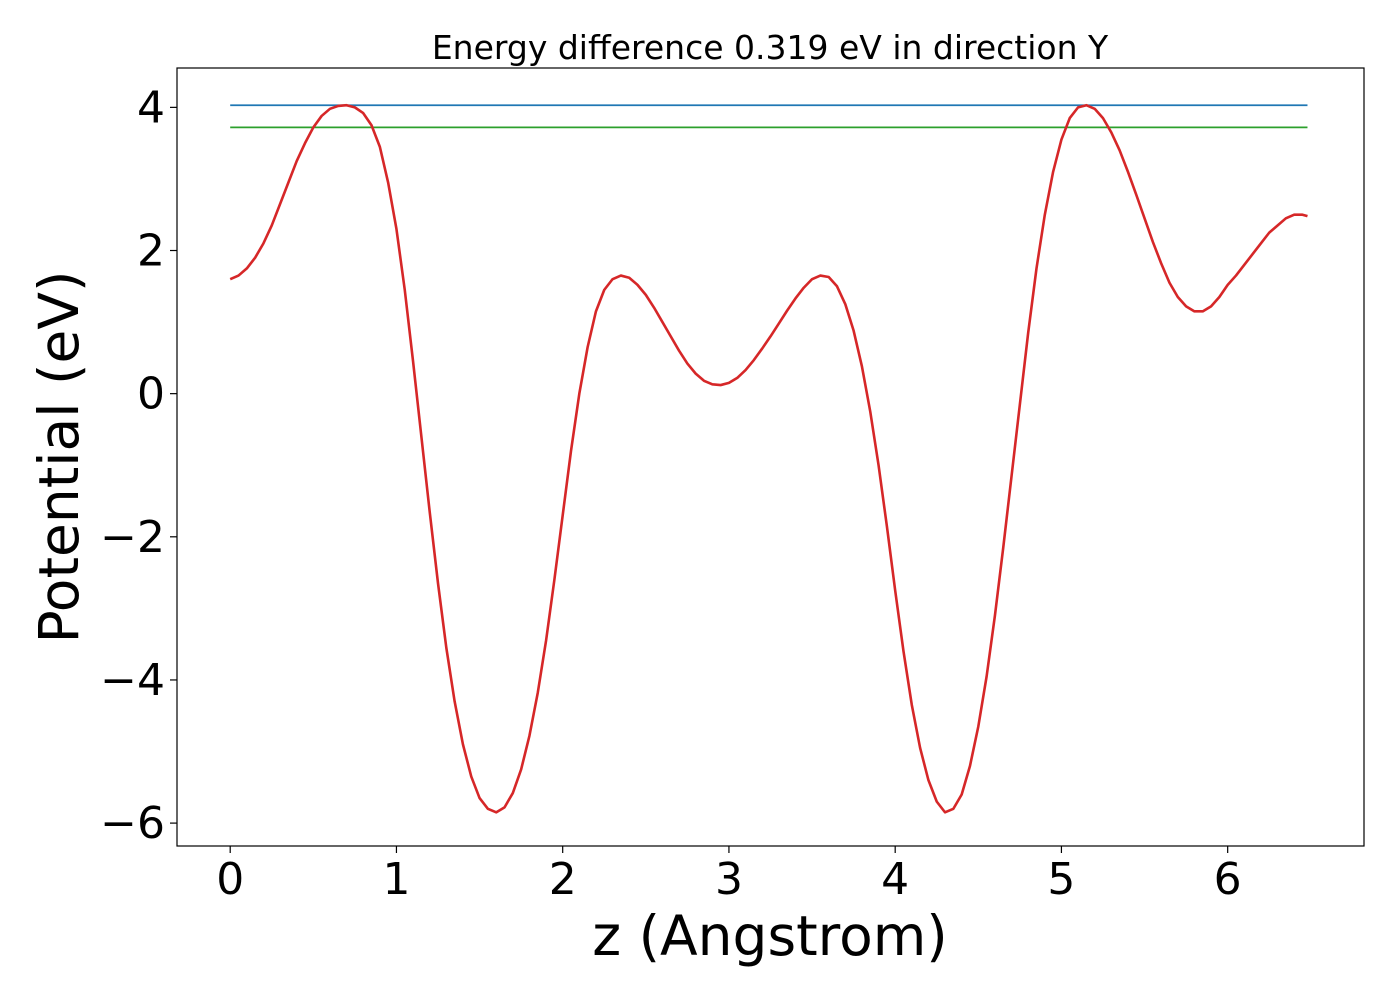 The height and width of the screenshot is (1000, 1400). Describe the element at coordinates (230, 879) in the screenshot. I see `x-tick-label: 0` at that location.